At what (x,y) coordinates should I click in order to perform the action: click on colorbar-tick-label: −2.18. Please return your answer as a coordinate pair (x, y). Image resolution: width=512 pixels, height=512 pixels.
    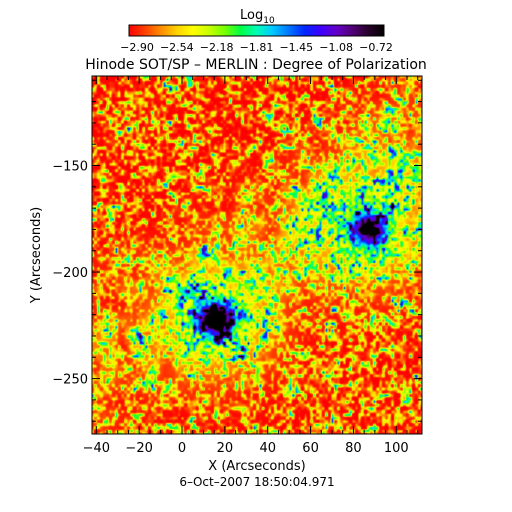
    Looking at the image, I should click on (217, 47).